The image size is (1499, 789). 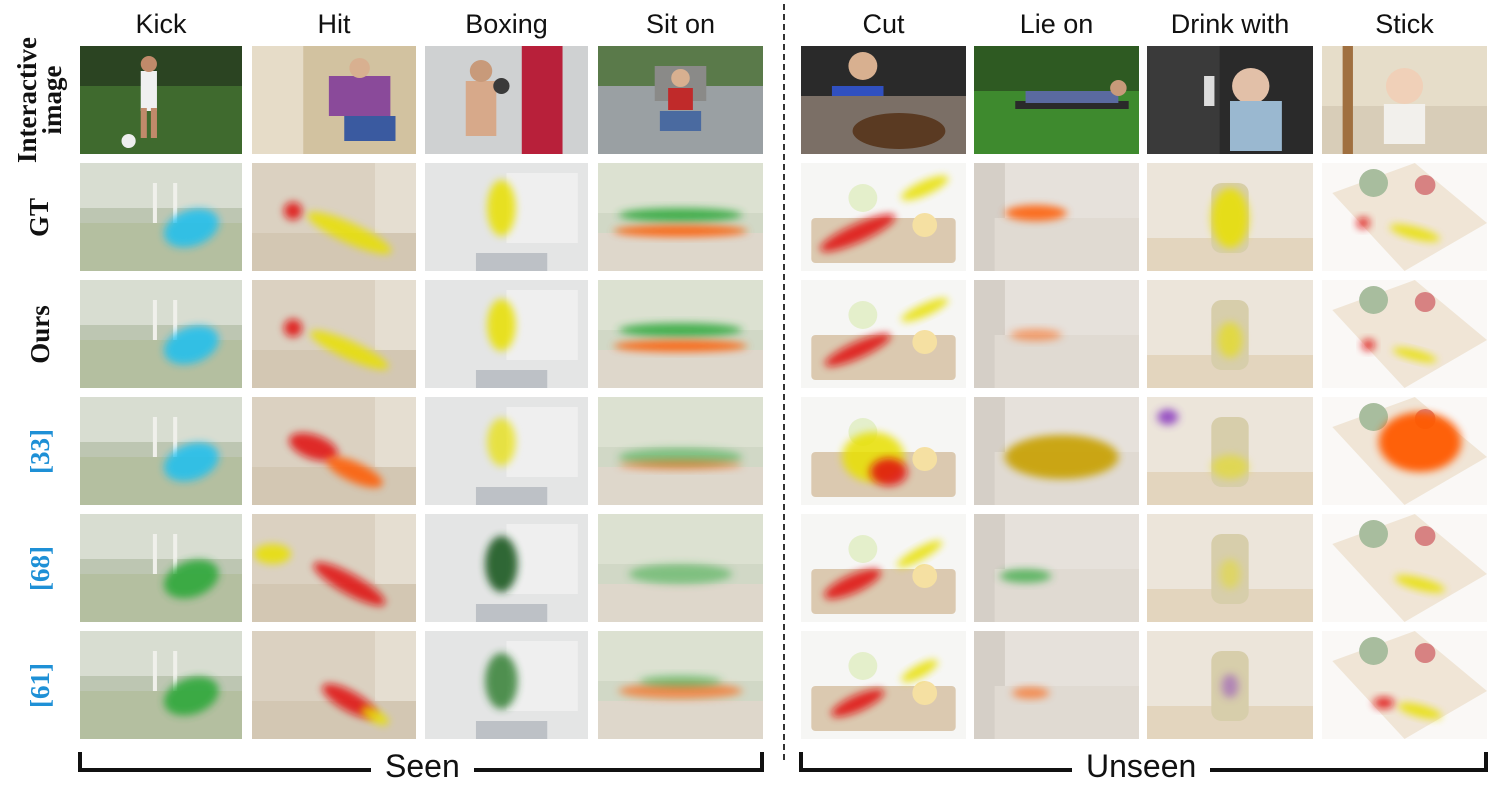 I want to click on cell-ref-61-lie-on-image, so click(x=1056, y=685).